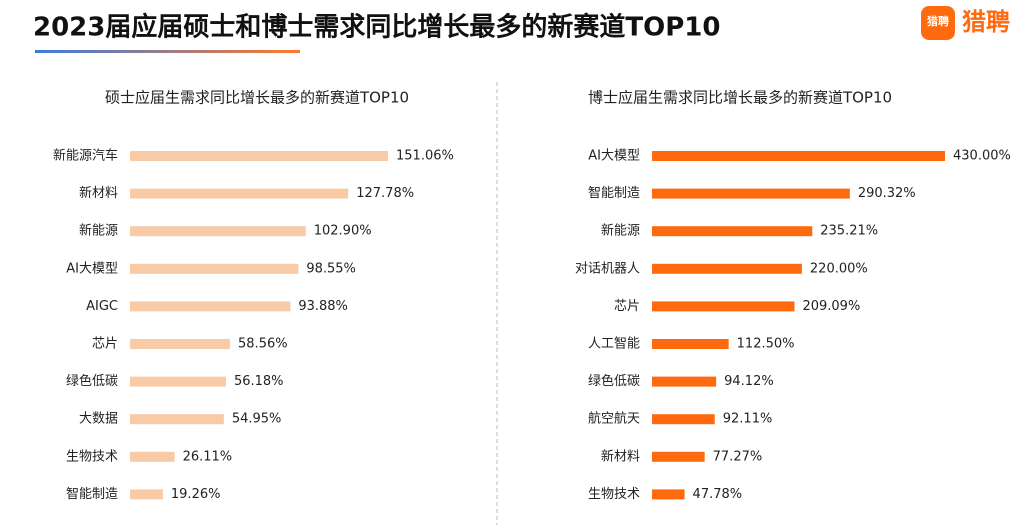 The image size is (1026, 530). Describe the element at coordinates (98, 419) in the screenshot. I see `category-label: 大数据` at that location.